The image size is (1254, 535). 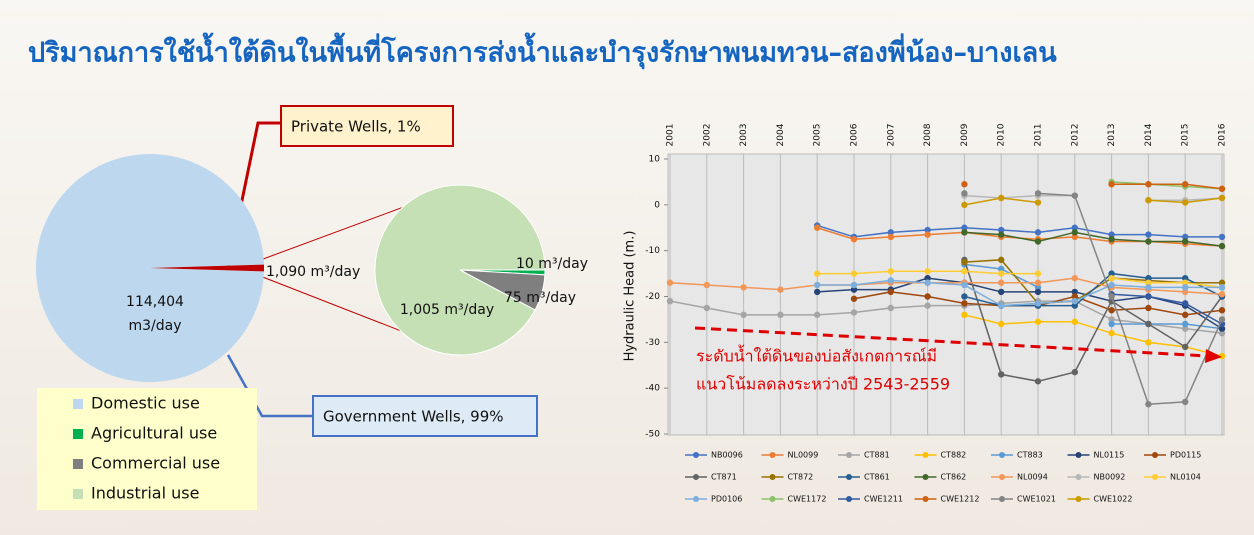 What do you see at coordinates (960, 499) in the screenshot?
I see `legend-label: CWE1212` at bounding box center [960, 499].